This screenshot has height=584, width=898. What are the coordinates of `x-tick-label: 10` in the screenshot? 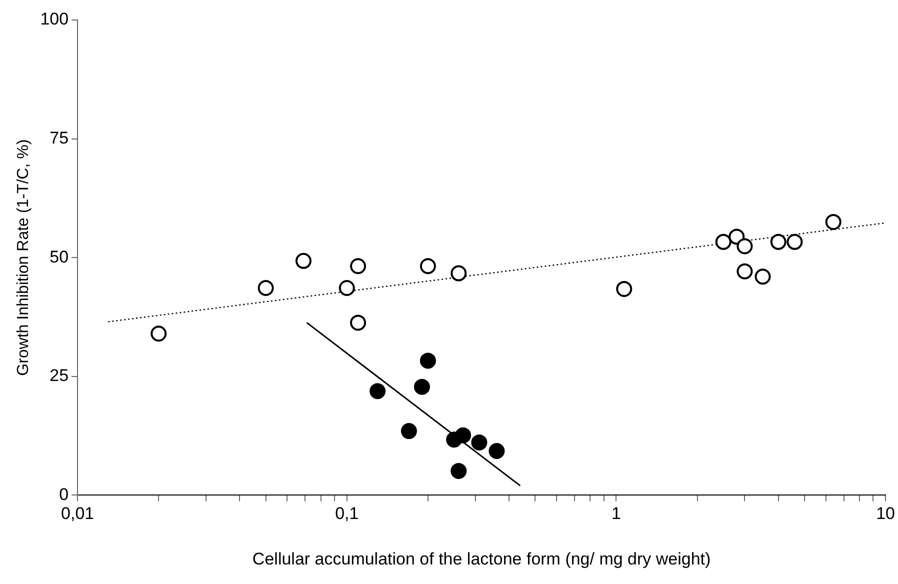 It's located at (886, 514).